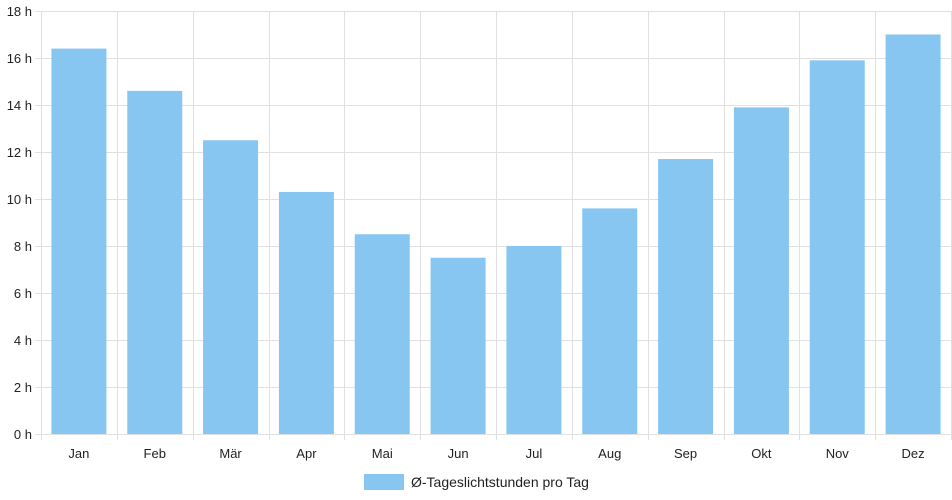 The width and height of the screenshot is (952, 500). Describe the element at coordinates (761, 270) in the screenshot. I see `bar-Okt` at that location.